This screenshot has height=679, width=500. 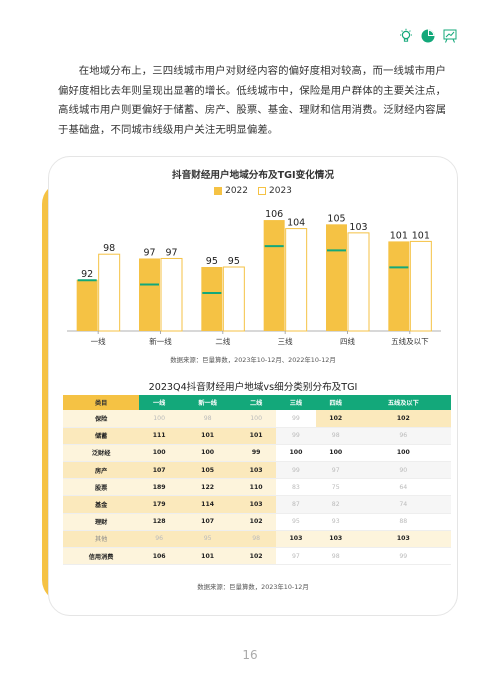 What do you see at coordinates (406, 35) in the screenshot?
I see `lightbulb-icon` at bounding box center [406, 35].